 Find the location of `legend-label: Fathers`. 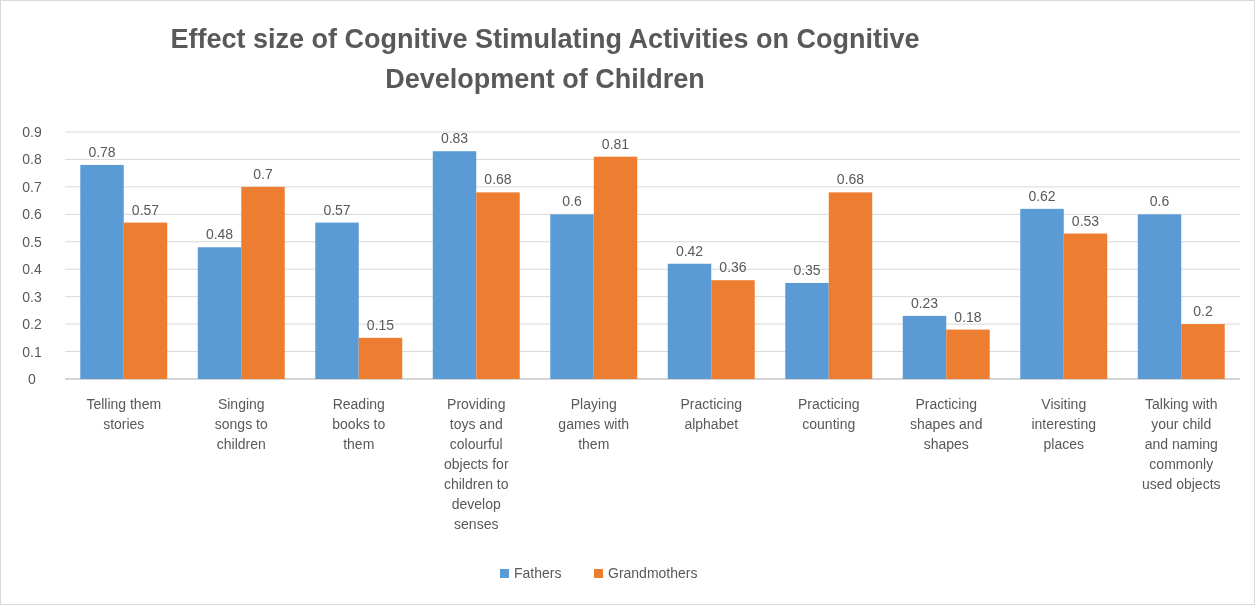

legend-label: Fathers is located at coordinates (538, 573).